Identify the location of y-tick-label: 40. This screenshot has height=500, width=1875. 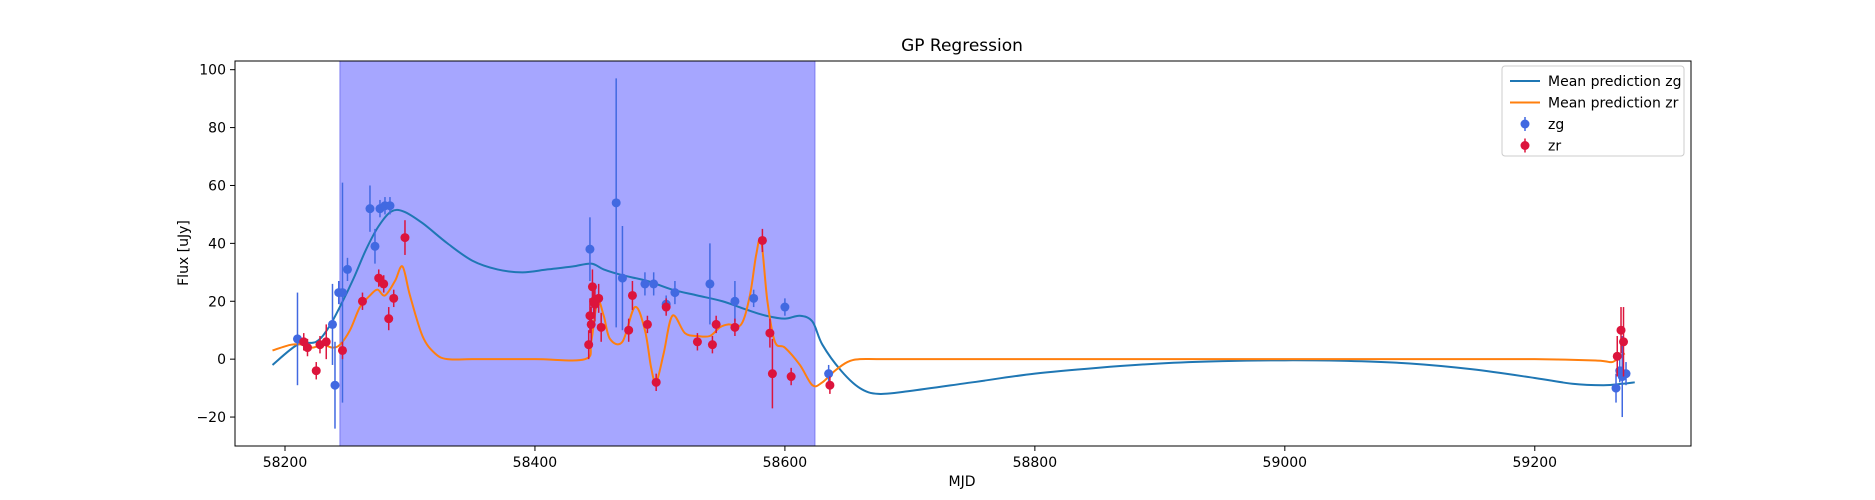
(217, 244).